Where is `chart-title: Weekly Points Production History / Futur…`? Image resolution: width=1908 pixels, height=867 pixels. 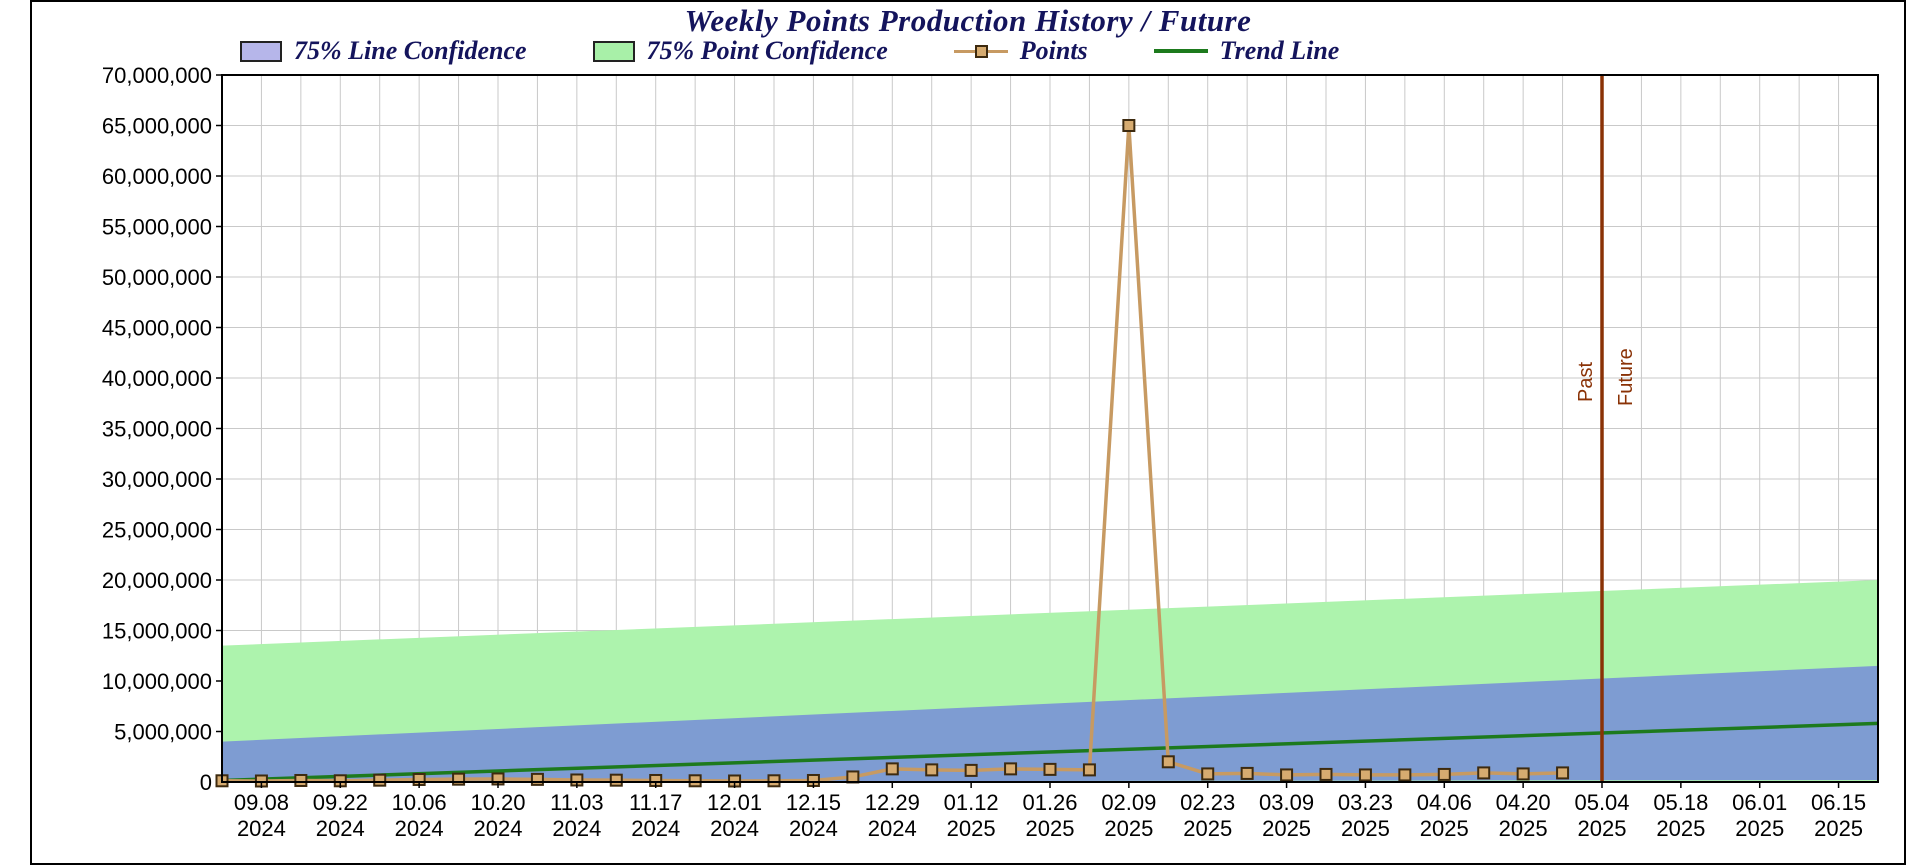
chart-title: Weekly Points Production History / Futur… is located at coordinates (968, 20).